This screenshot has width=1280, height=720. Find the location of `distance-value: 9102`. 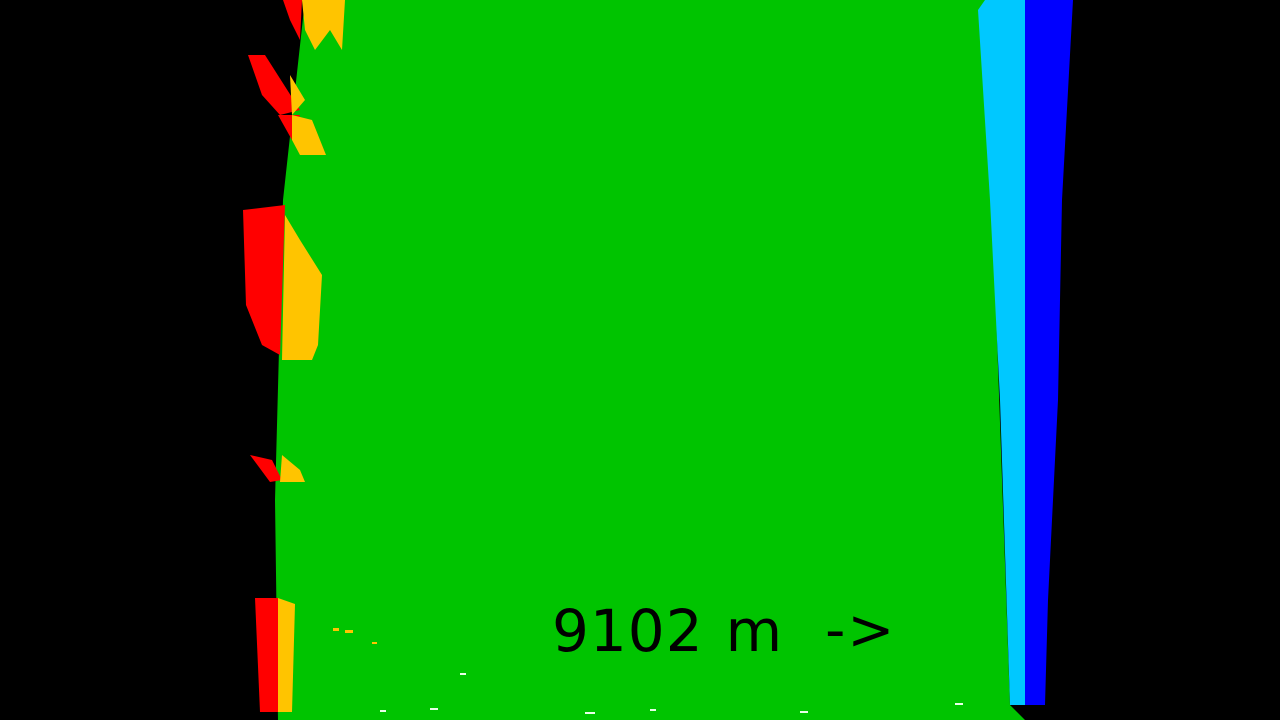

distance-value: 9102 is located at coordinates (628, 631).